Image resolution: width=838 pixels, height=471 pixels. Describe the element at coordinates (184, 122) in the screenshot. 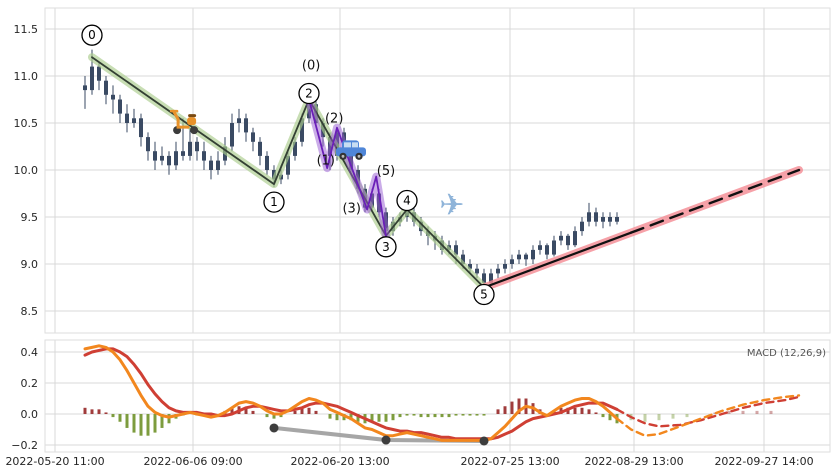

I see `scooter-emoji-icon` at that location.